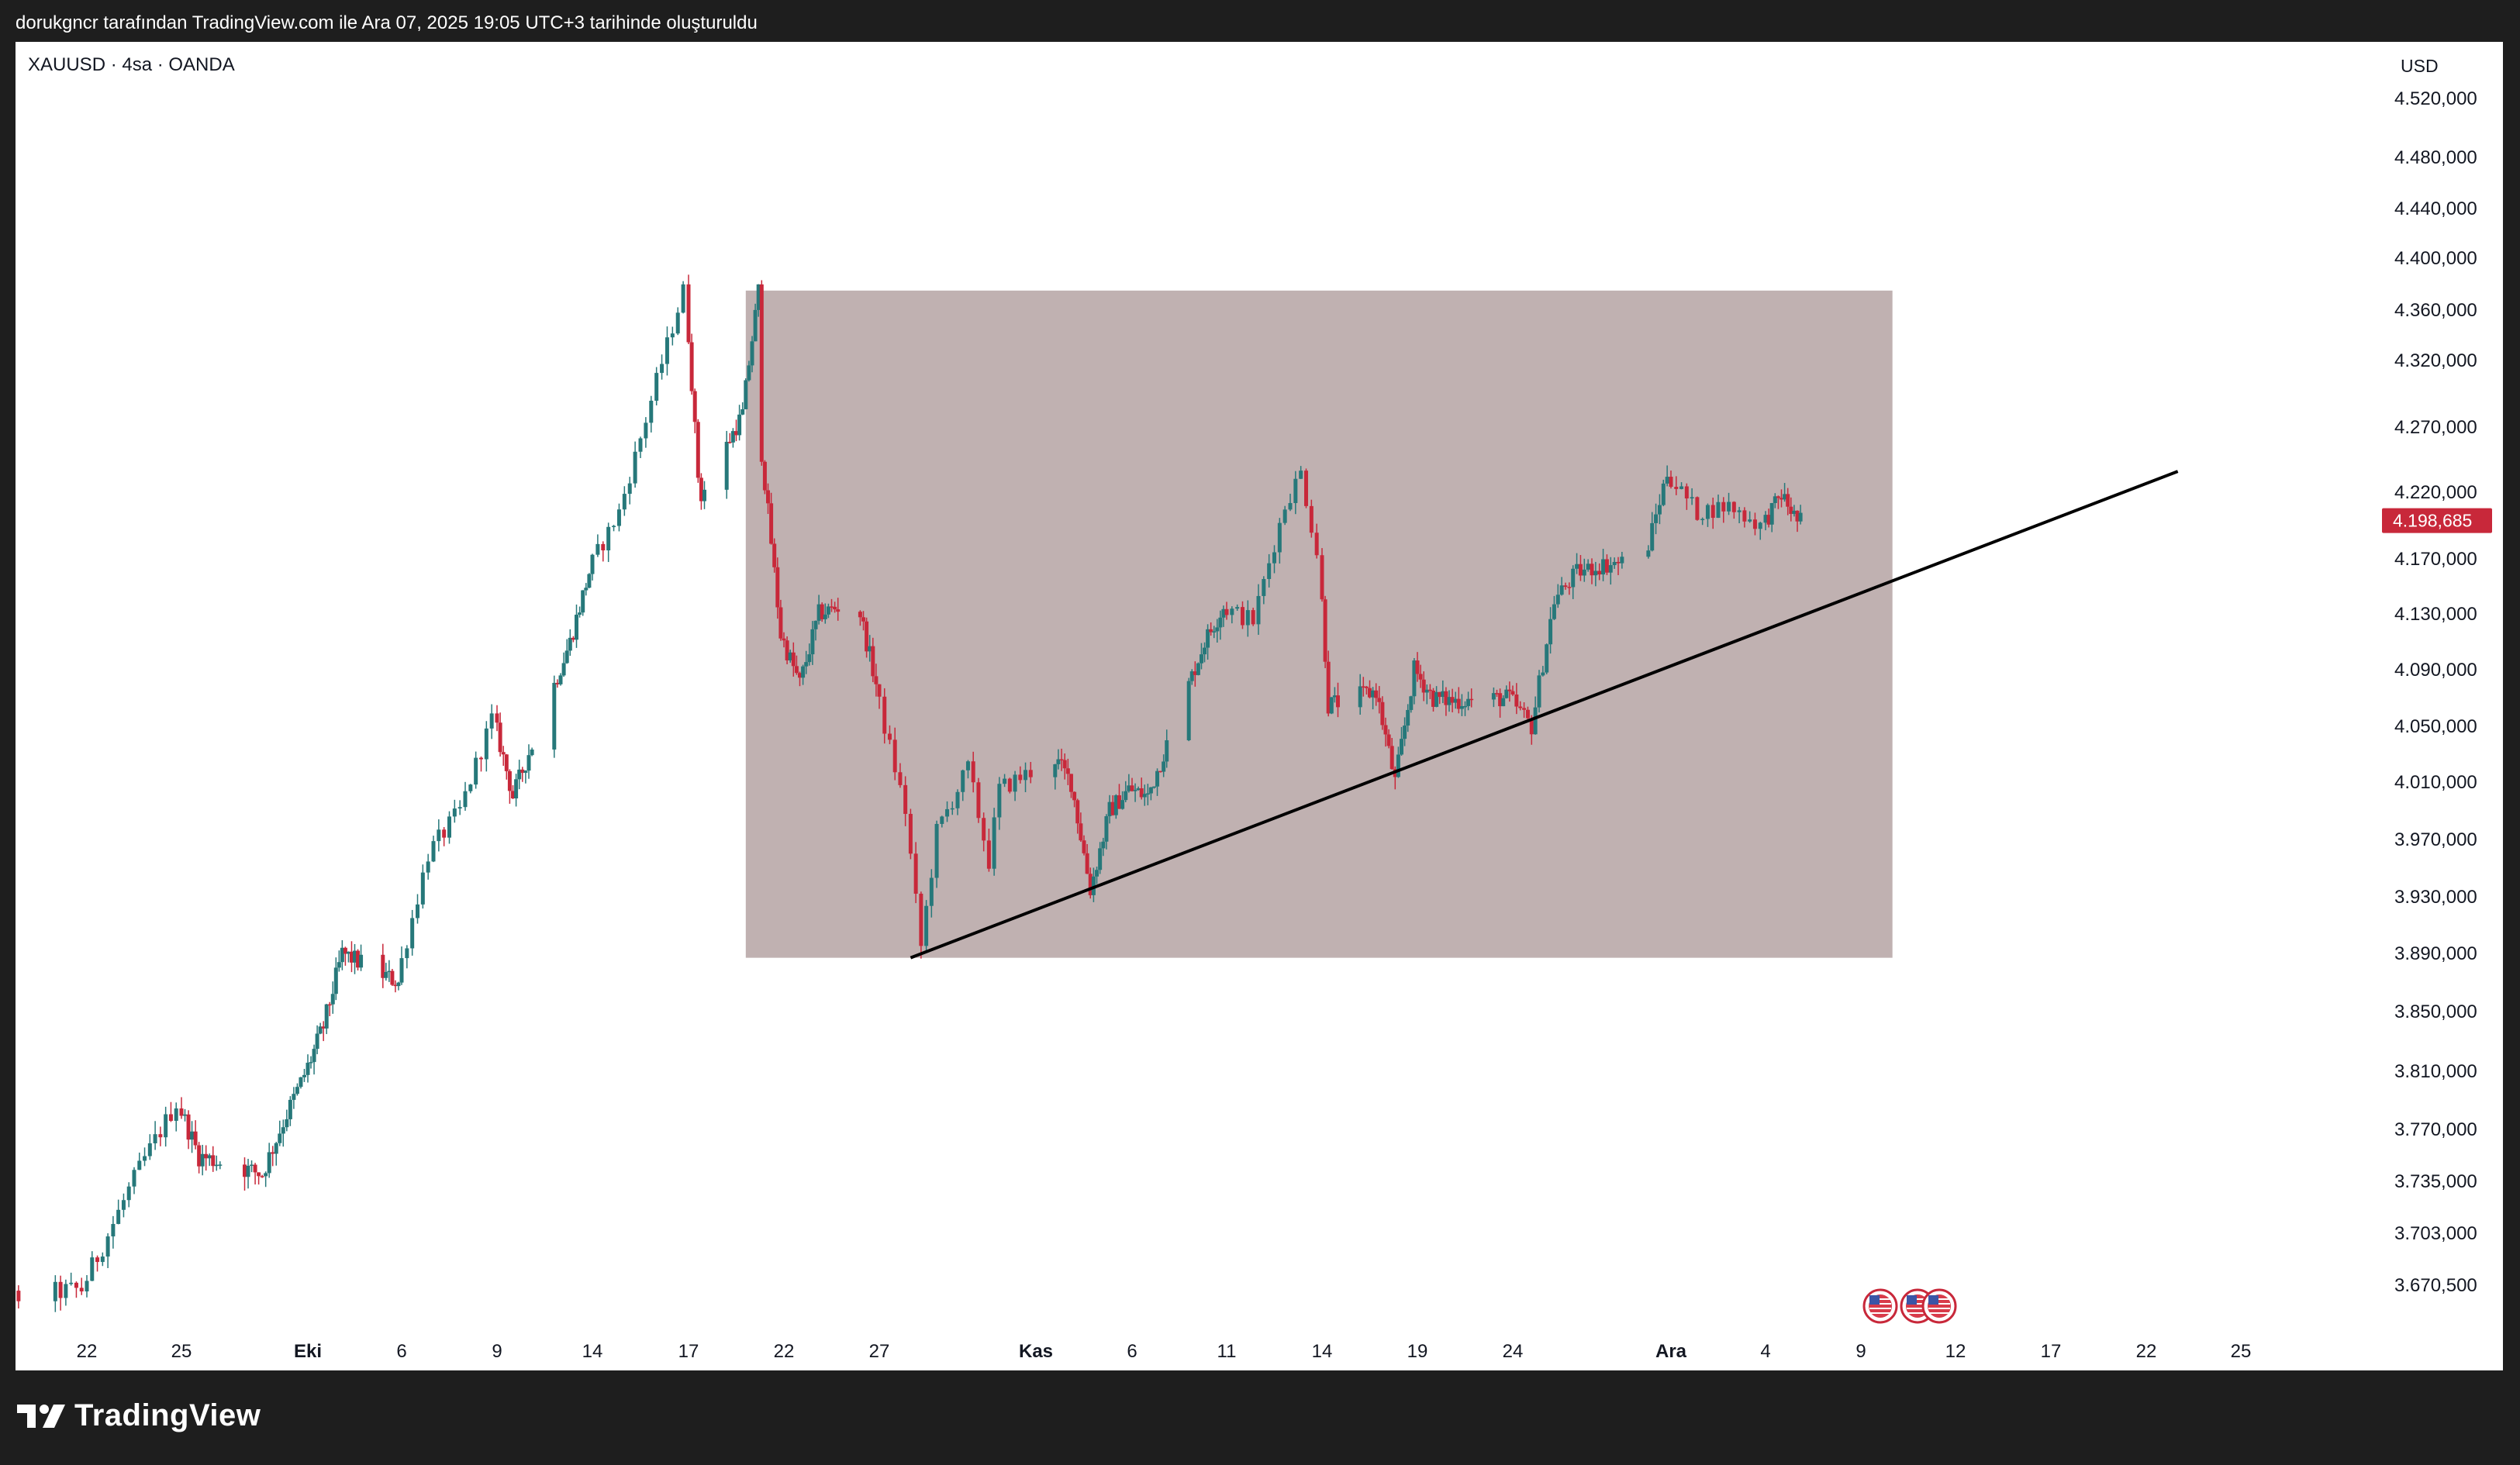  I want to click on x-tick-label: 6, so click(1132, 1351).